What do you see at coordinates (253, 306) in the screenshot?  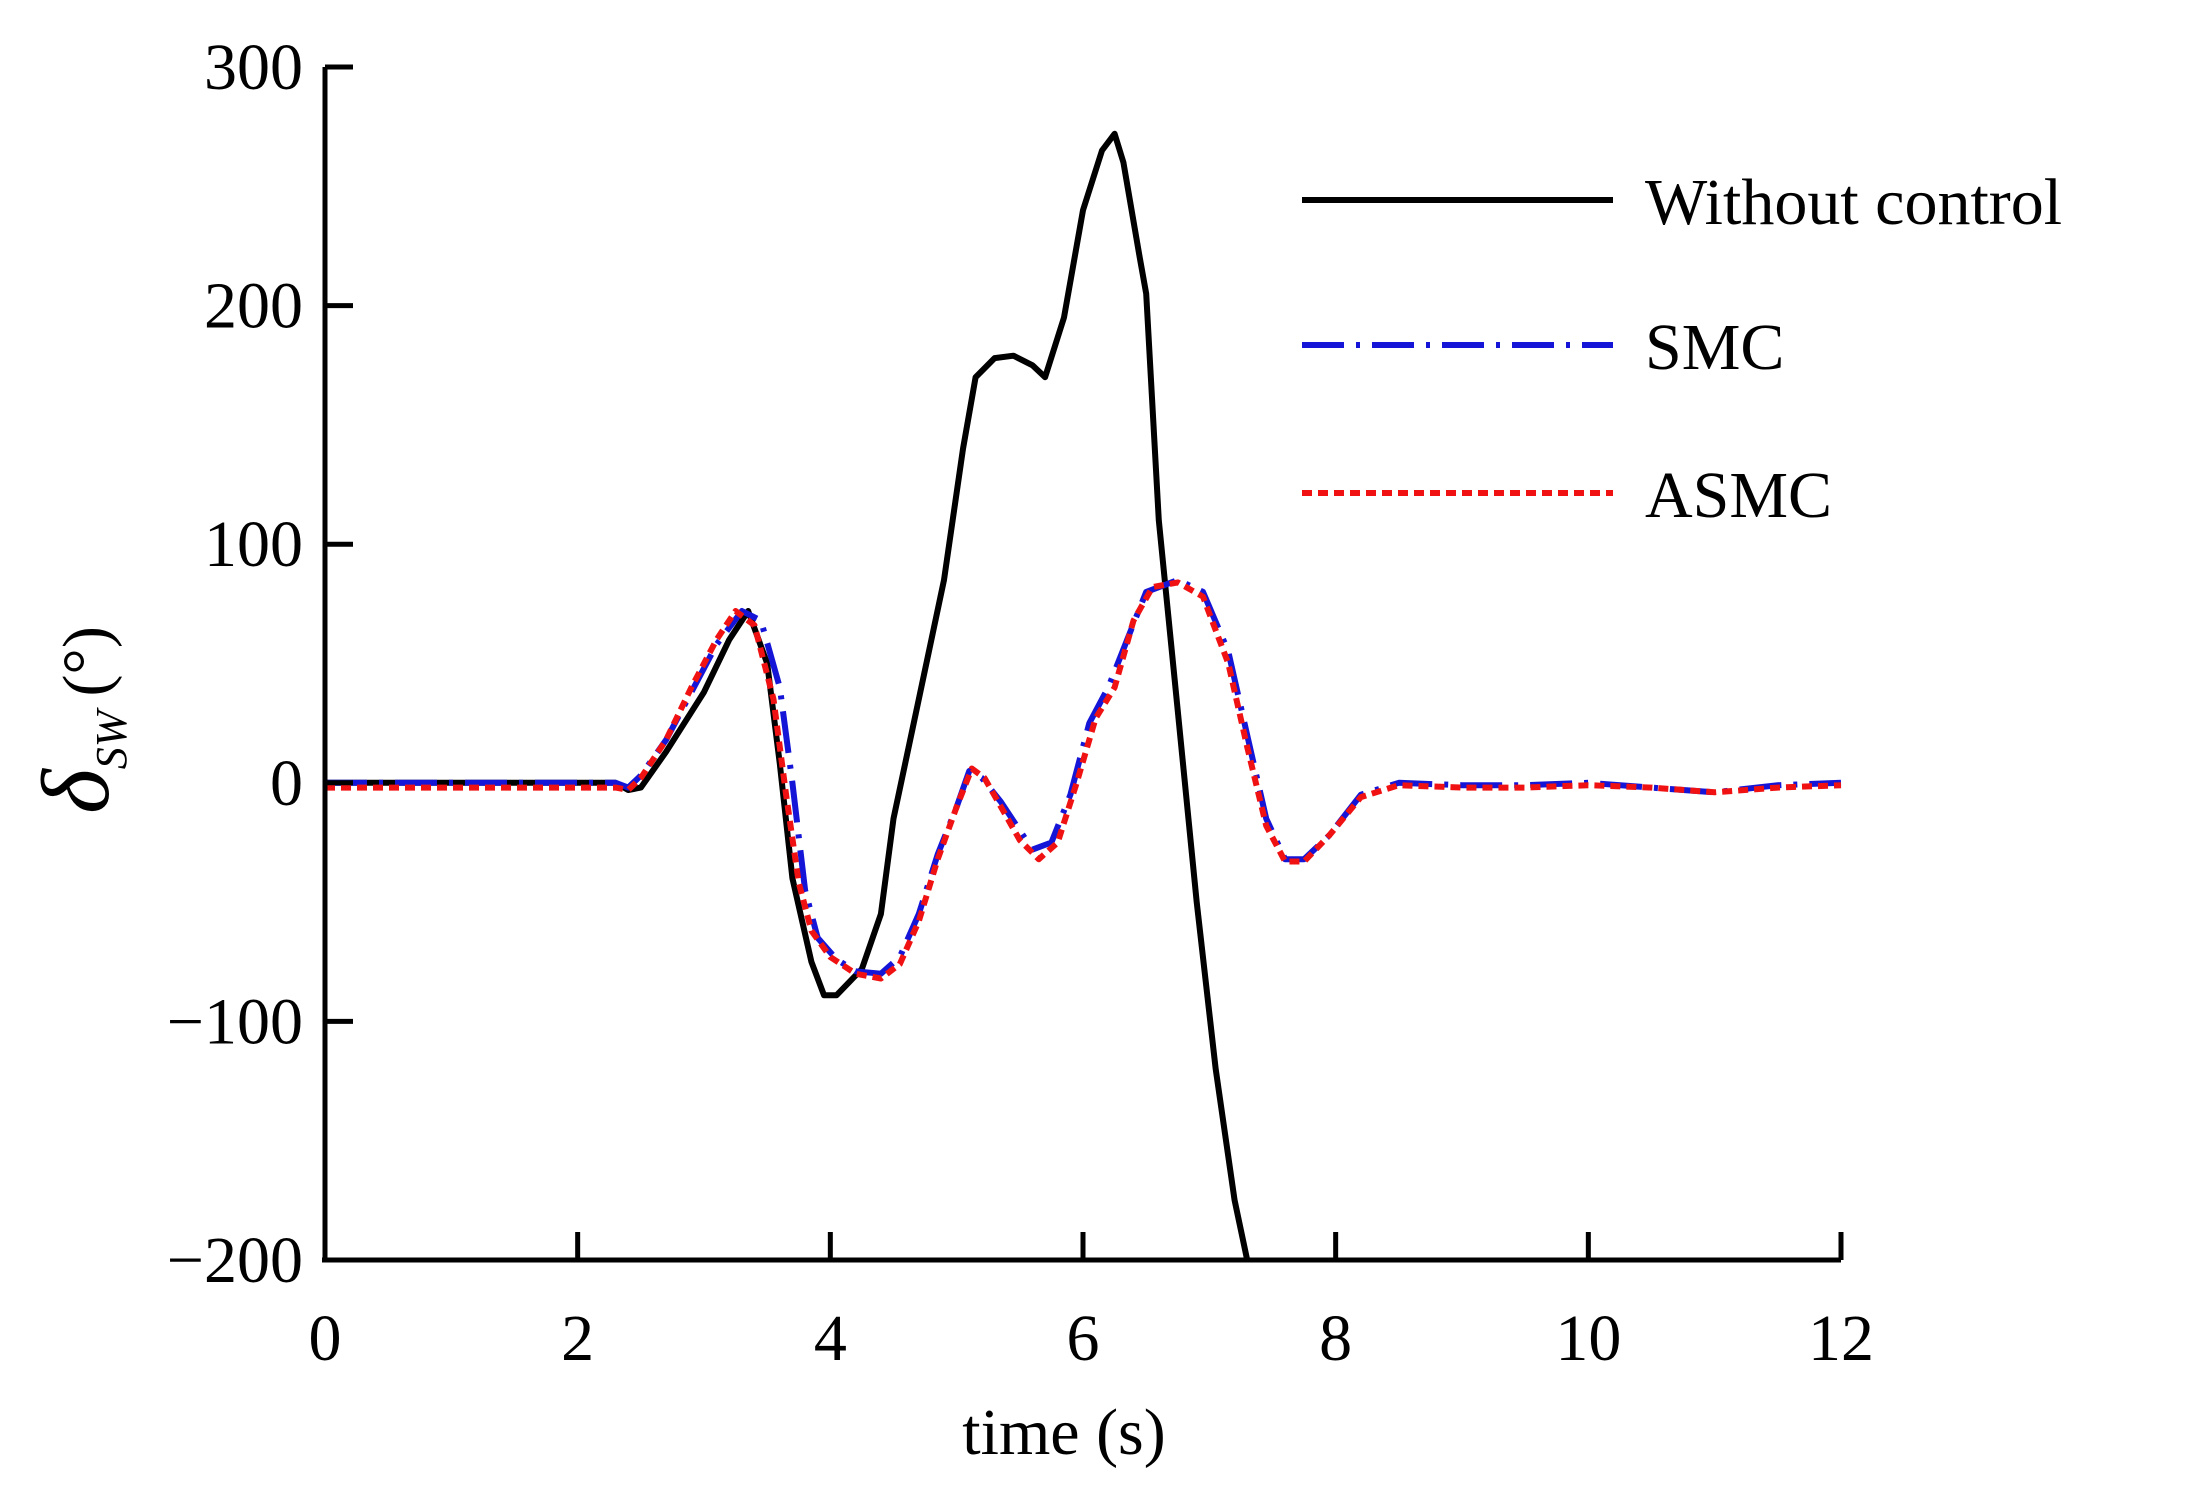 I see `y-tick-label: 200` at bounding box center [253, 306].